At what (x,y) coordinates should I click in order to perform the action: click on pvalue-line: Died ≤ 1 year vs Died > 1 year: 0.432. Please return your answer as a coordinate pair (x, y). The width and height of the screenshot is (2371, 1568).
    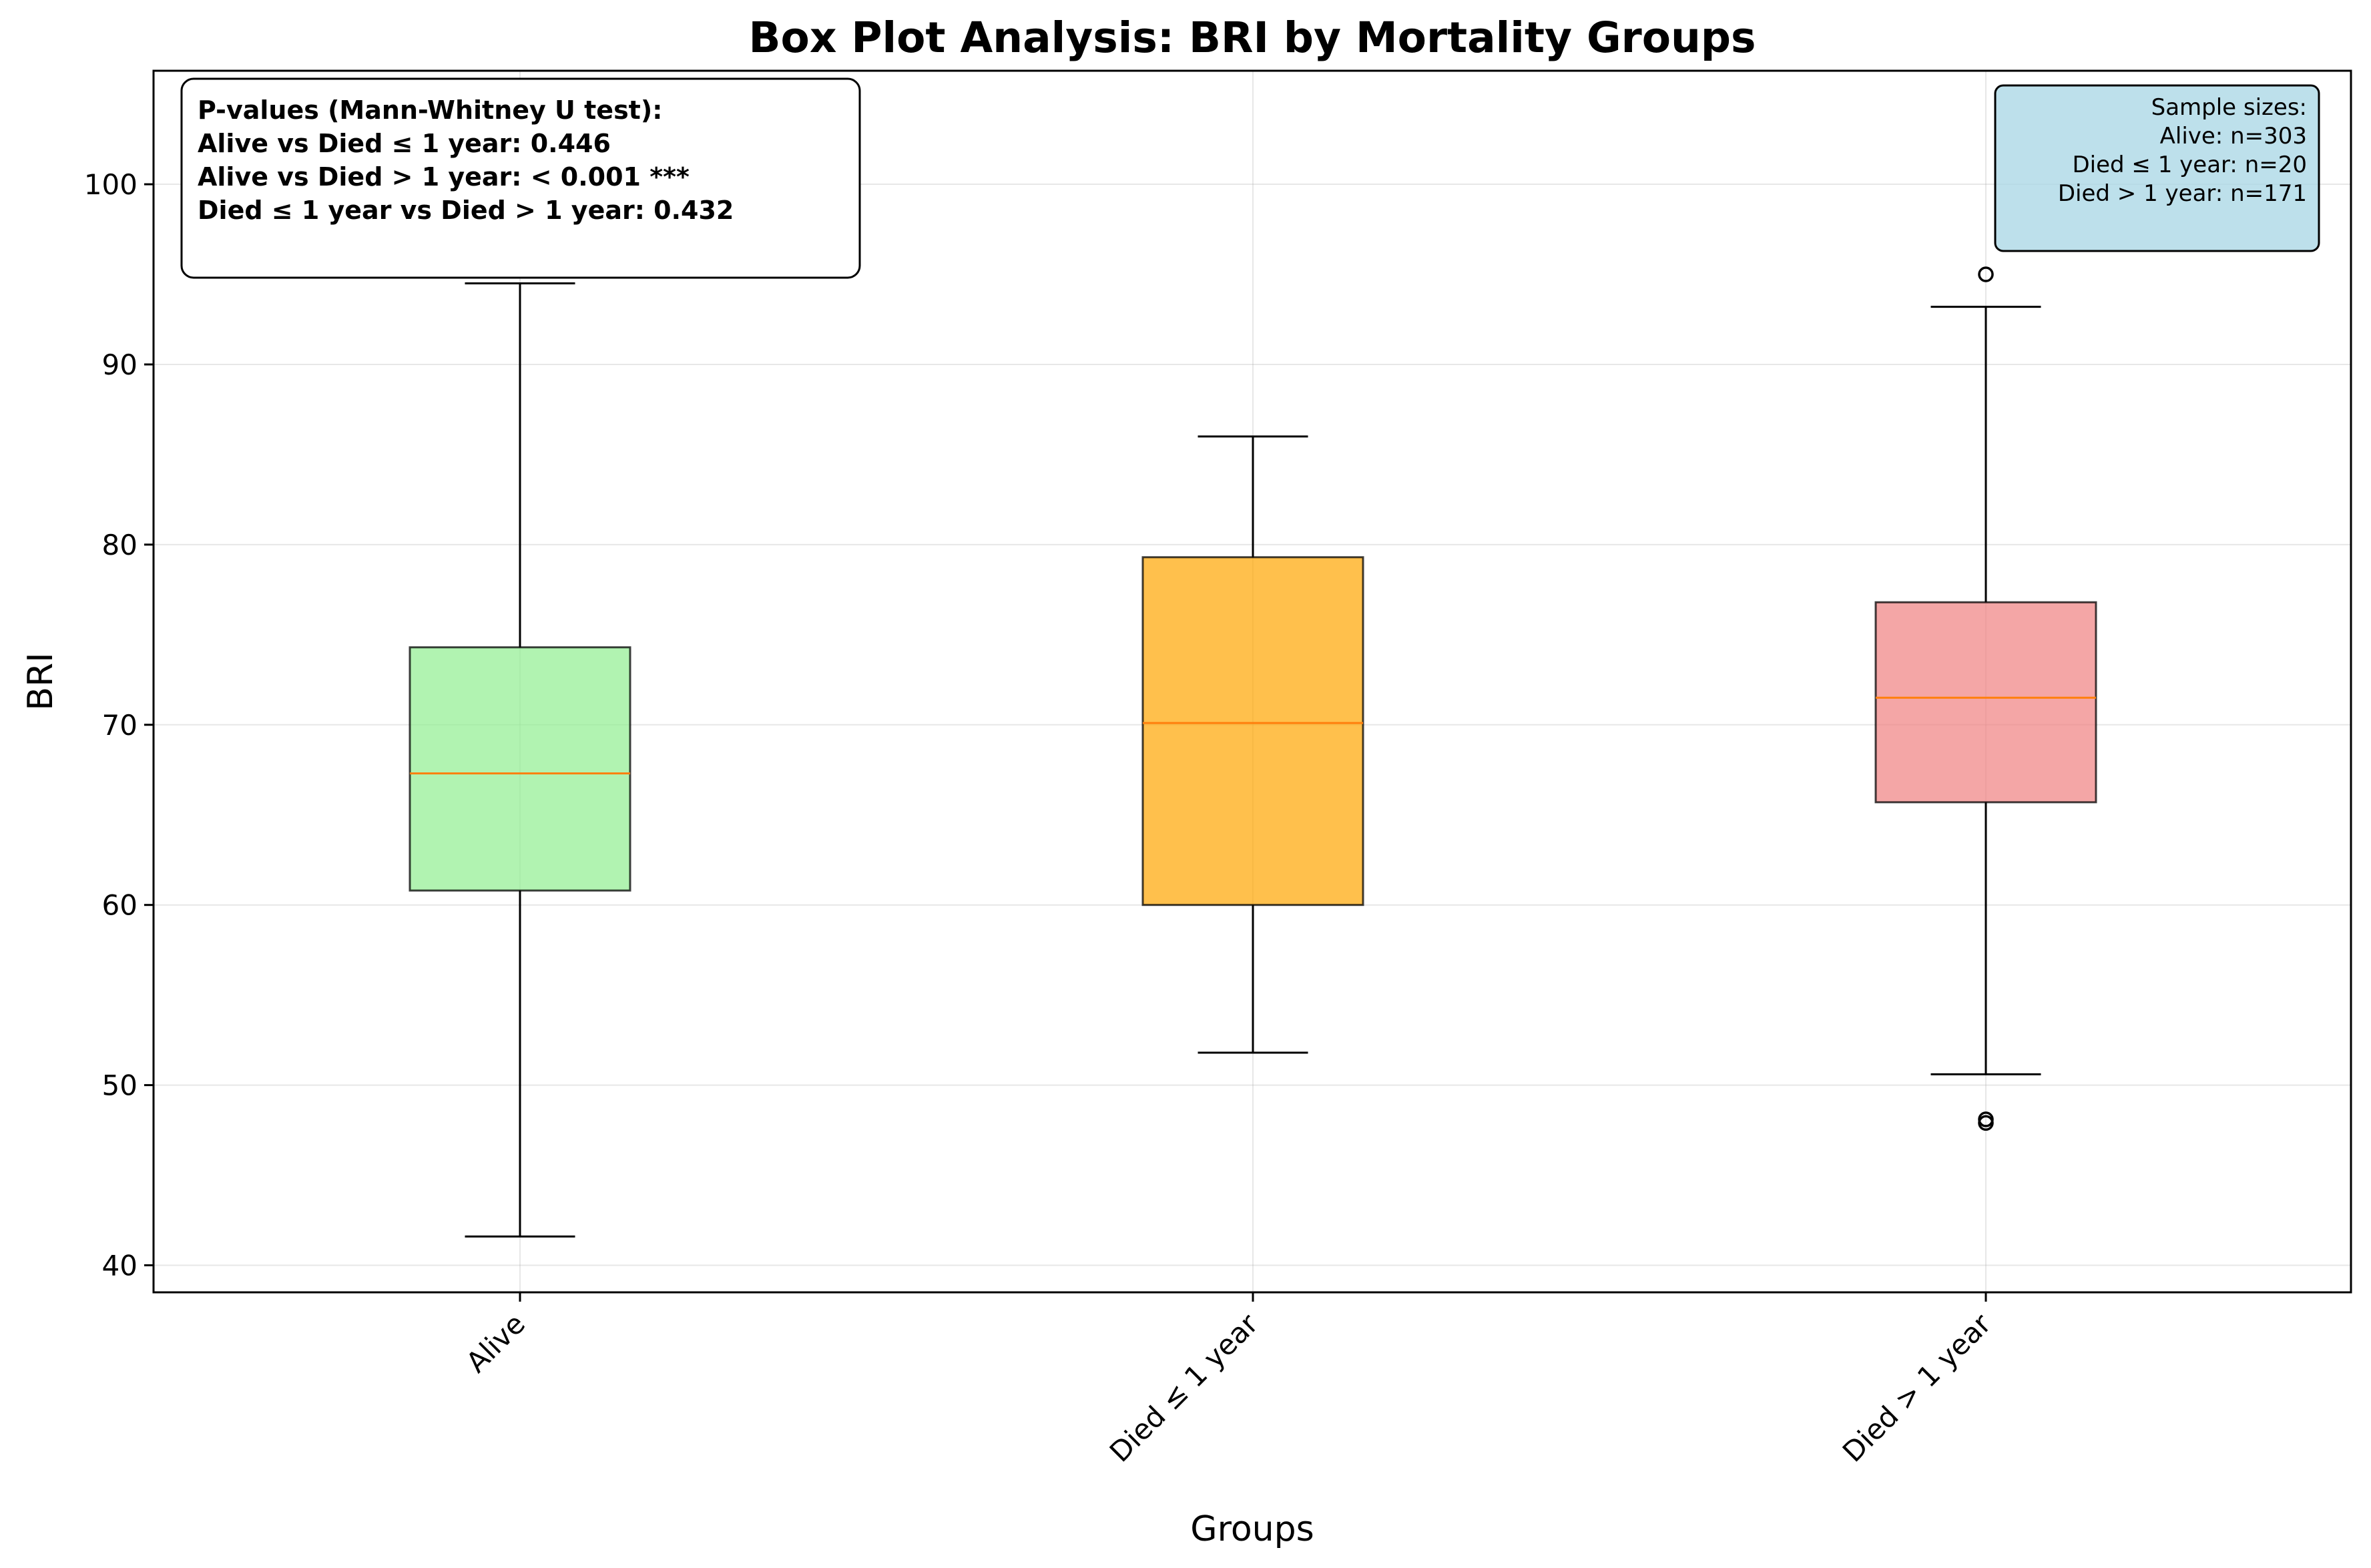
    Looking at the image, I should click on (466, 210).